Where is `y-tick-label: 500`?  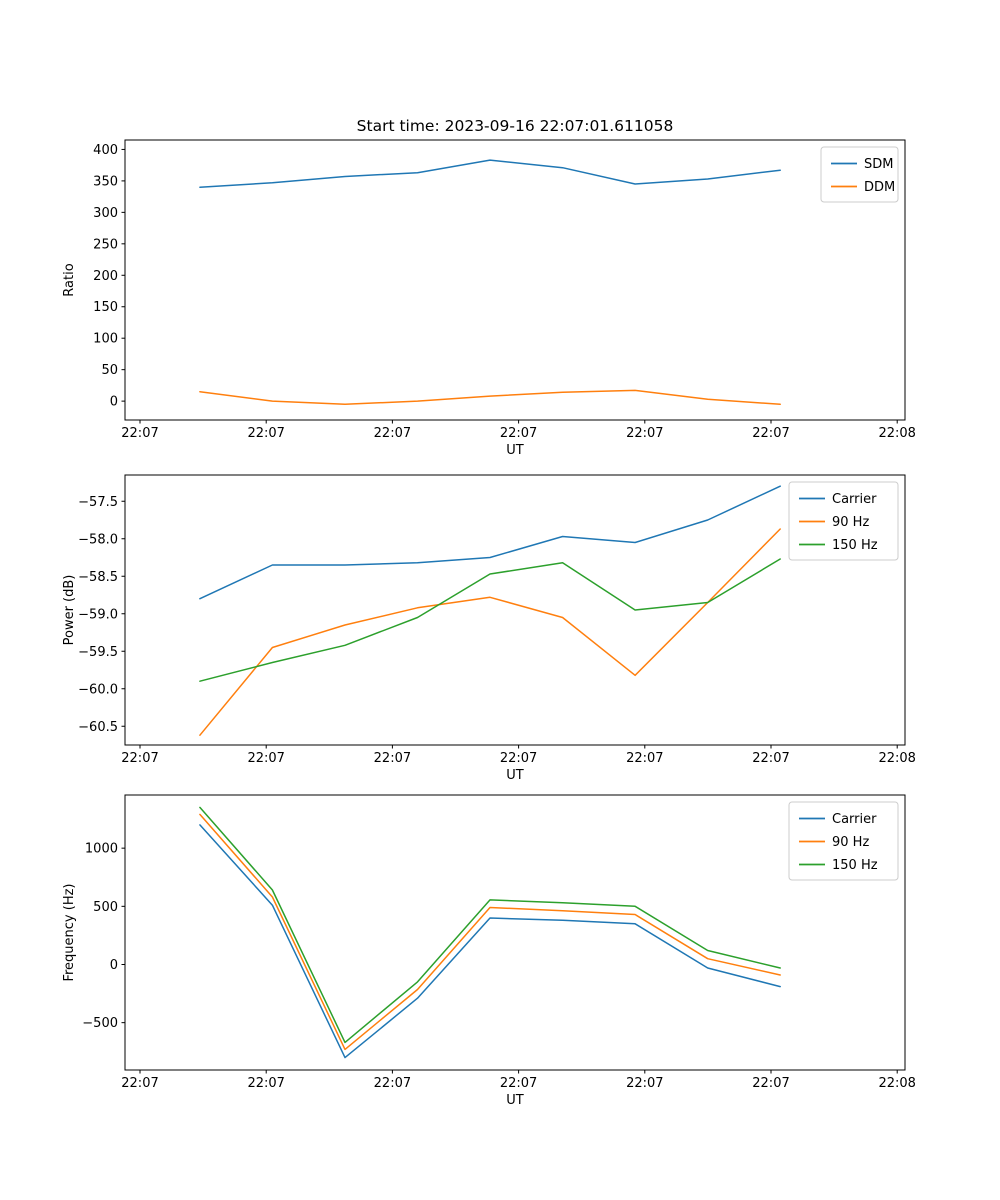 y-tick-label: 500 is located at coordinates (105, 907).